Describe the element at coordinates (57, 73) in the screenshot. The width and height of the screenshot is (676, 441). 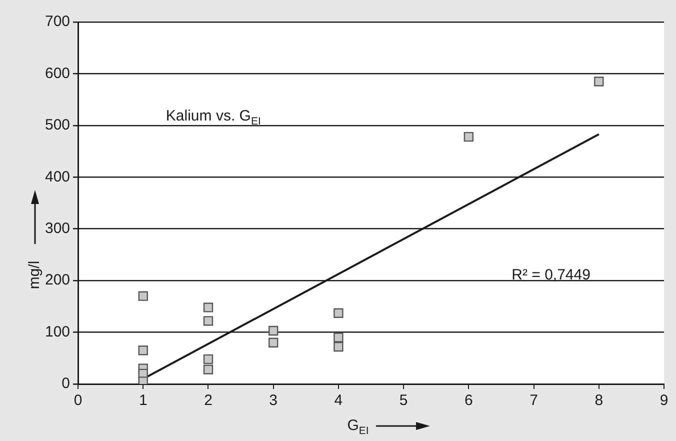
I see `y-tick-label: 600` at that location.